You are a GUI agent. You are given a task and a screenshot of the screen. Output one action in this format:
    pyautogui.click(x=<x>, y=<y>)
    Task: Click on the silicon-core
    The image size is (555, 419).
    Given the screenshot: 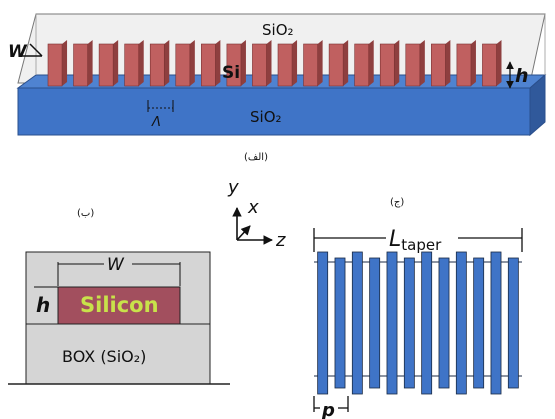 What is the action you would take?
    pyautogui.click(x=119, y=305)
    